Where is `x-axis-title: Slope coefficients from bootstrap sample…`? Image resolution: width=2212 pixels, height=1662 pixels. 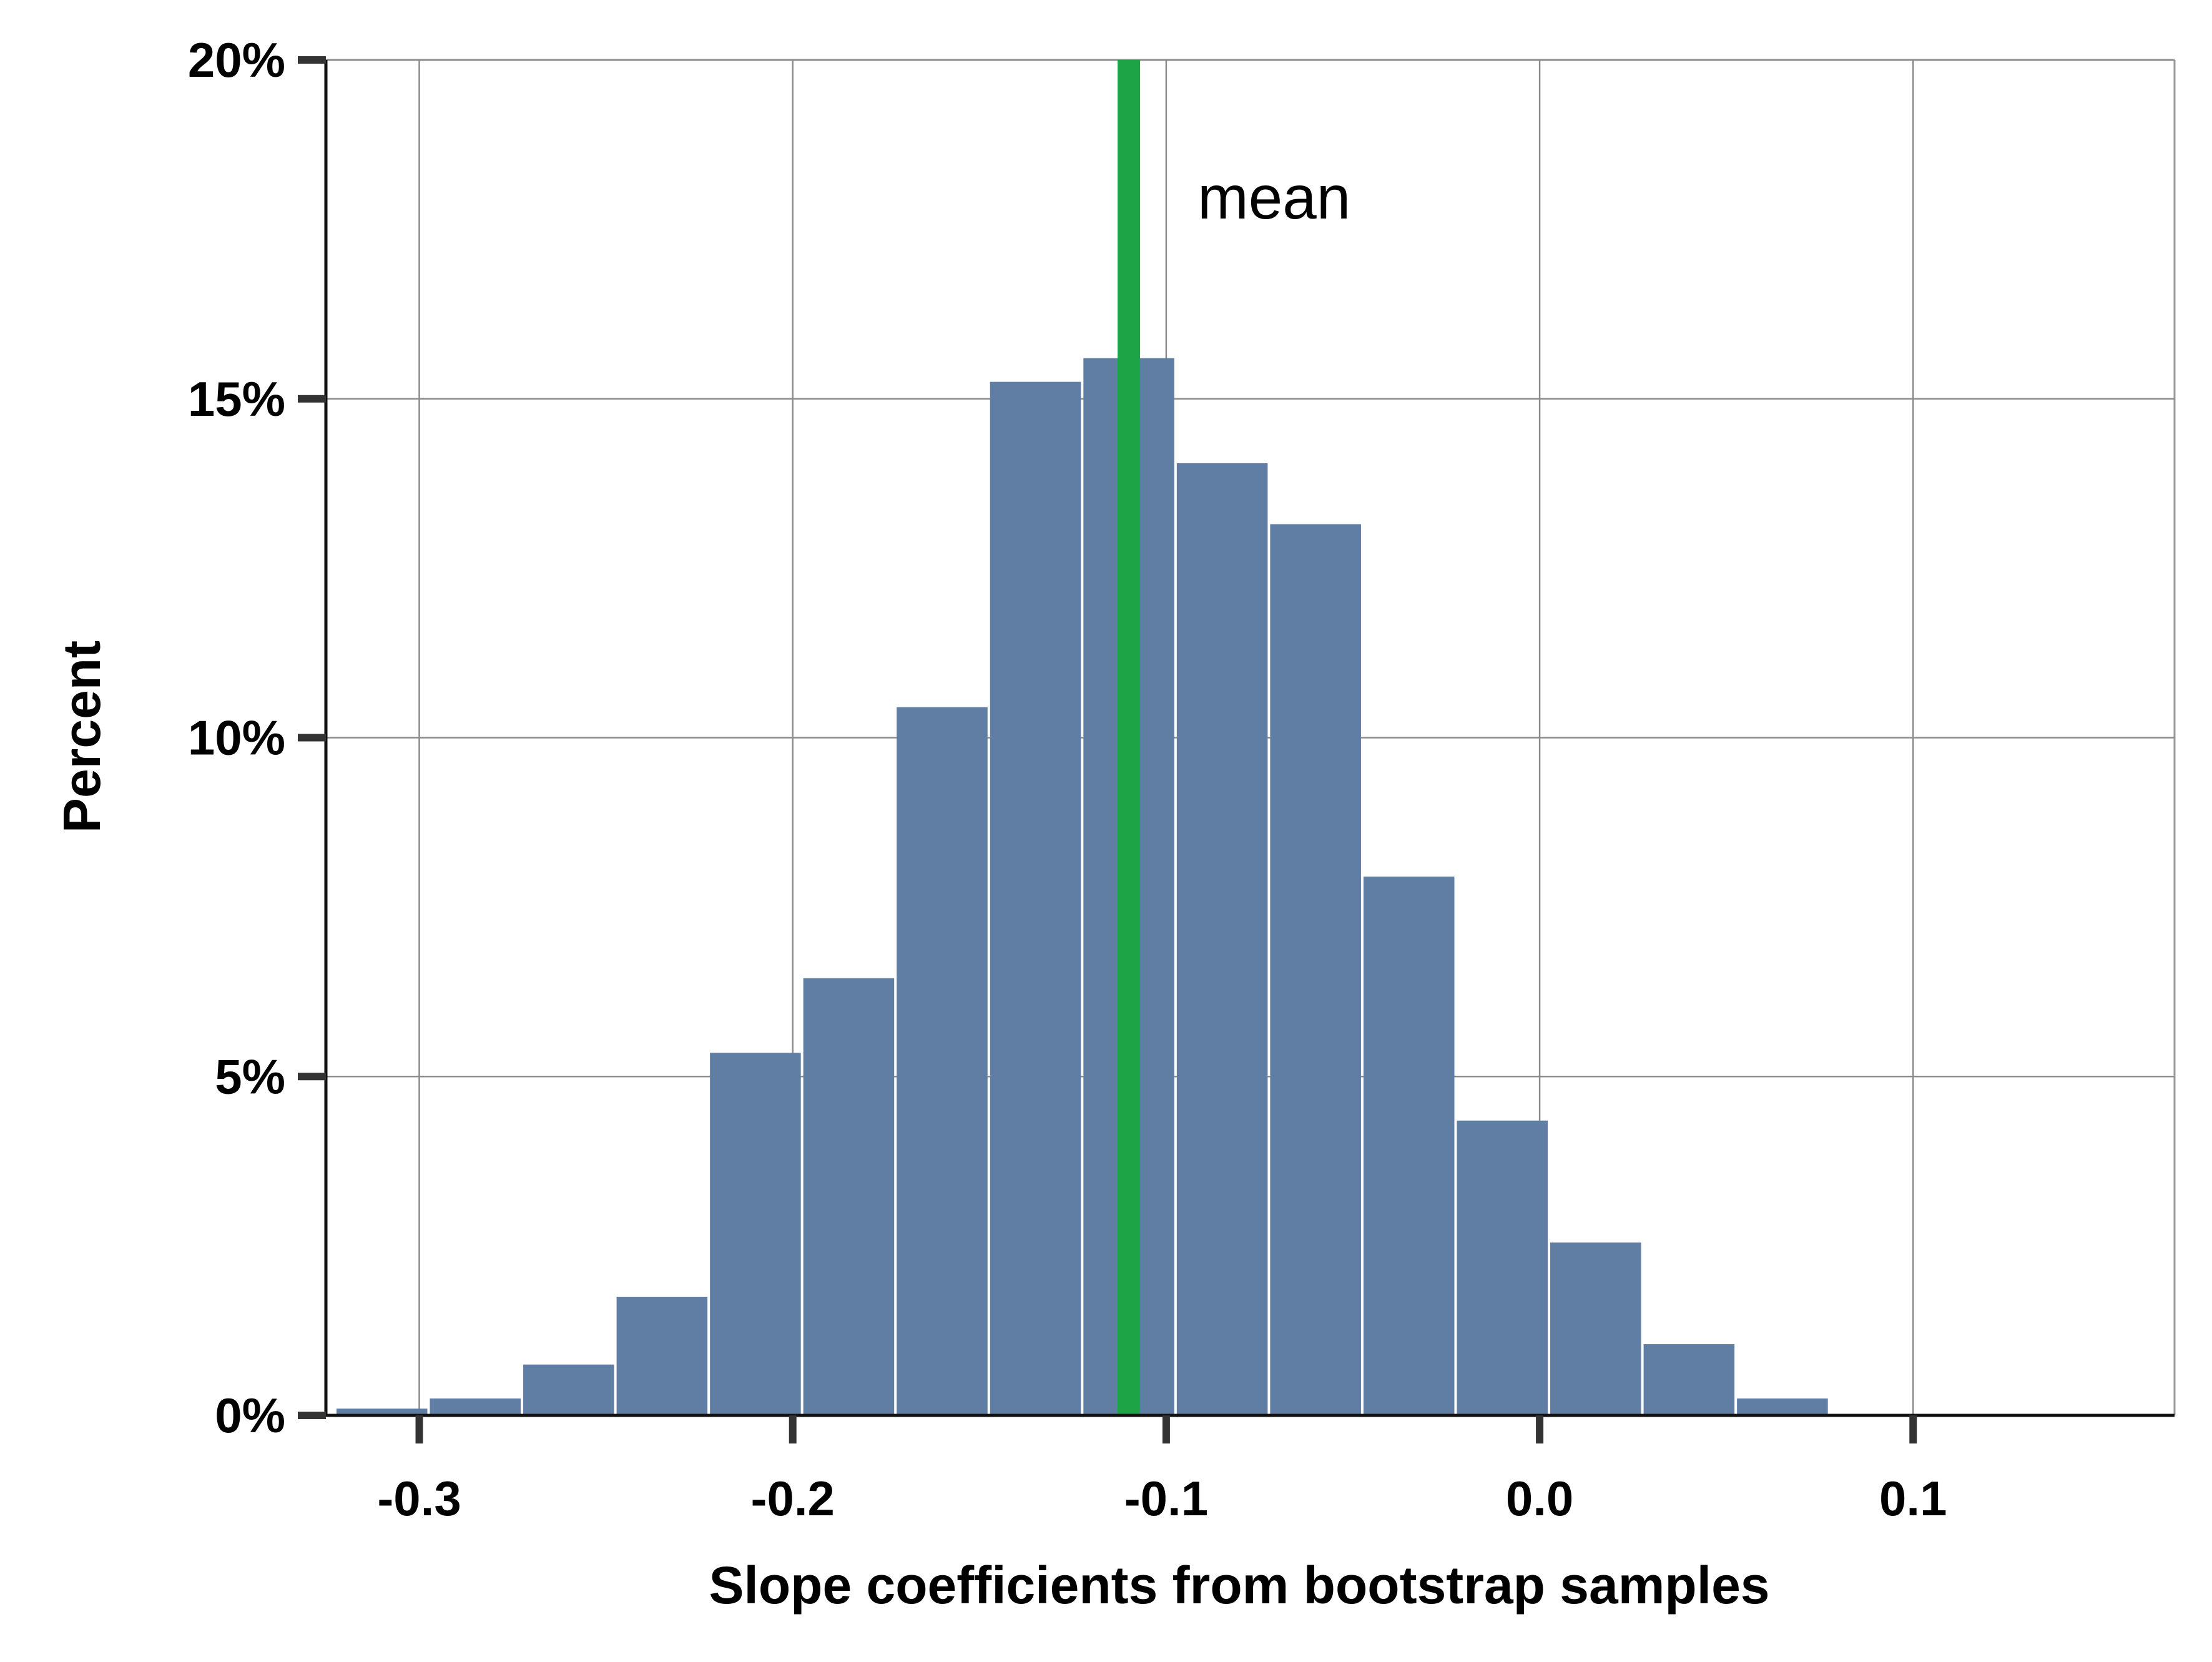
x-axis-title: Slope coefficients from bootstrap sample… is located at coordinates (1239, 1585).